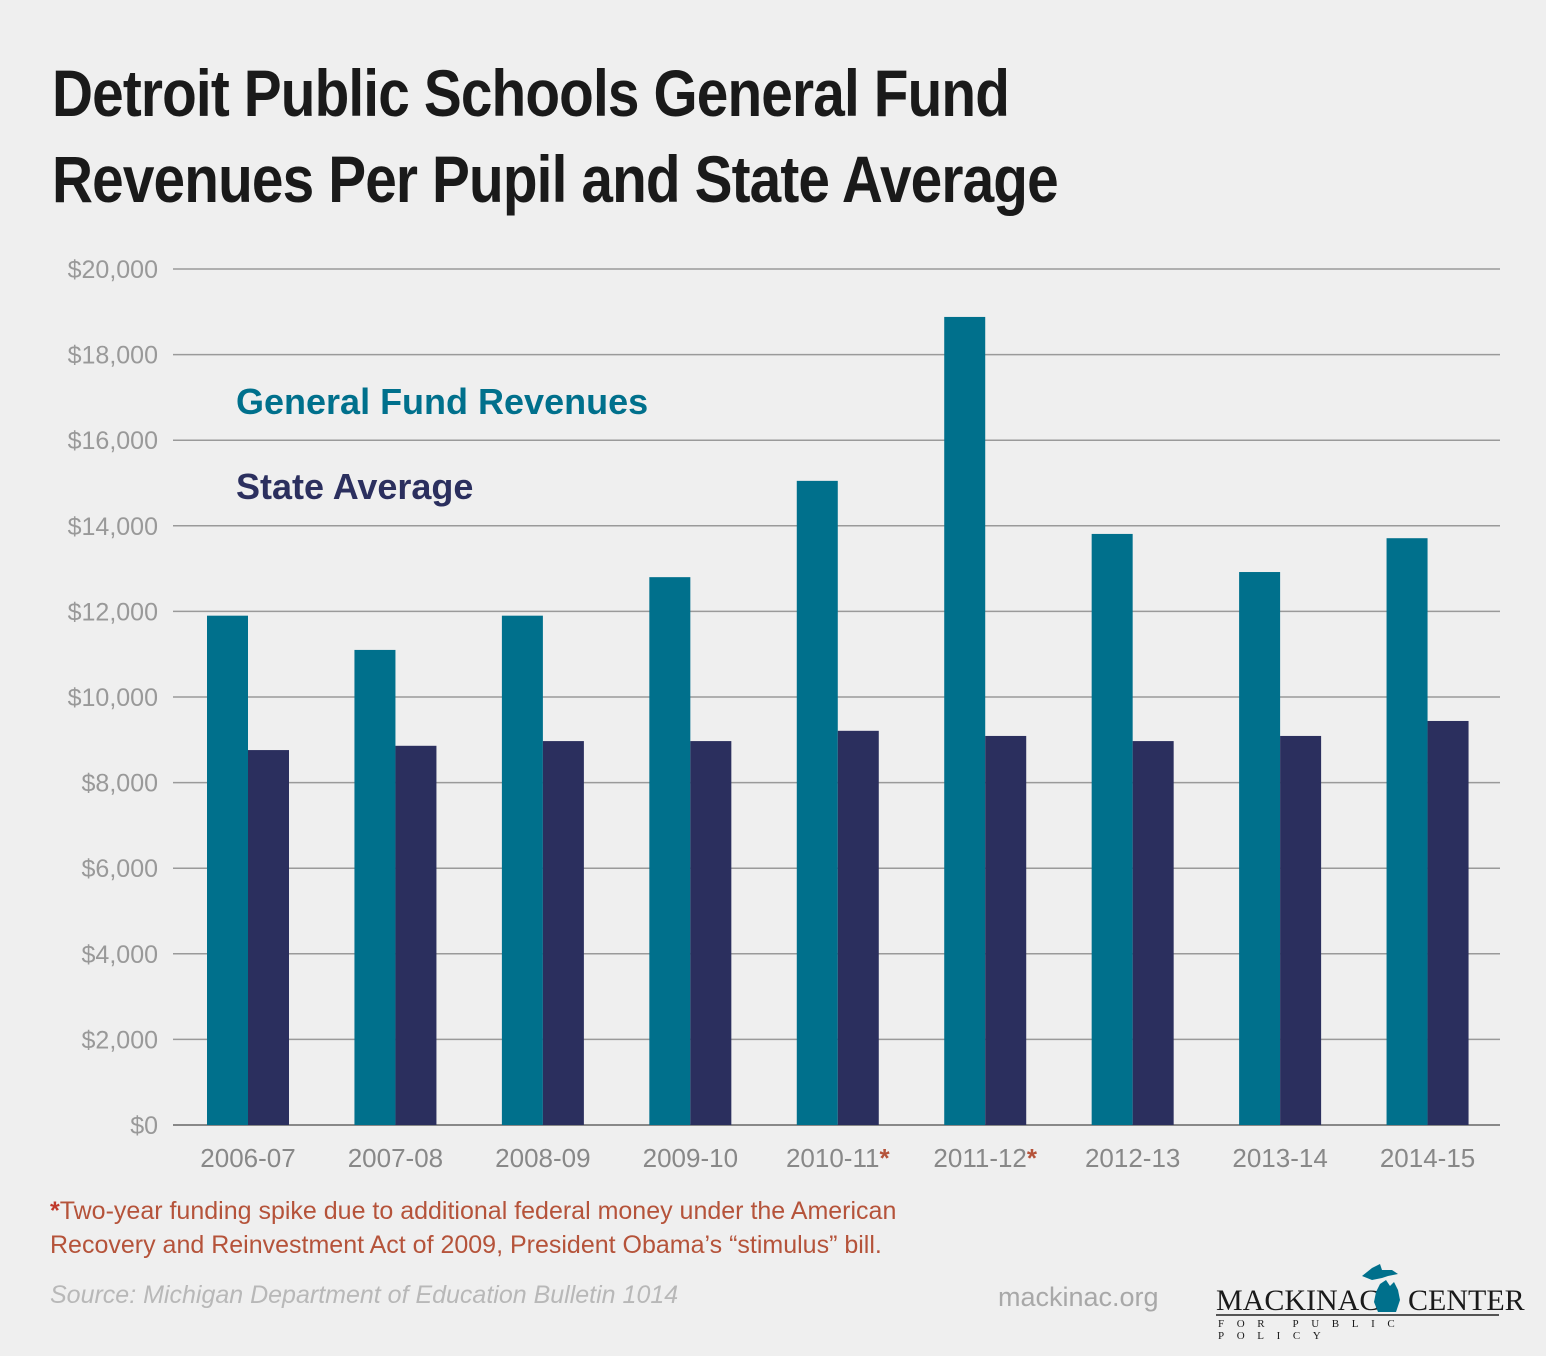 Image resolution: width=1546 pixels, height=1356 pixels. Describe the element at coordinates (113, 612) in the screenshot. I see `y-tick-label: $12,000` at that location.